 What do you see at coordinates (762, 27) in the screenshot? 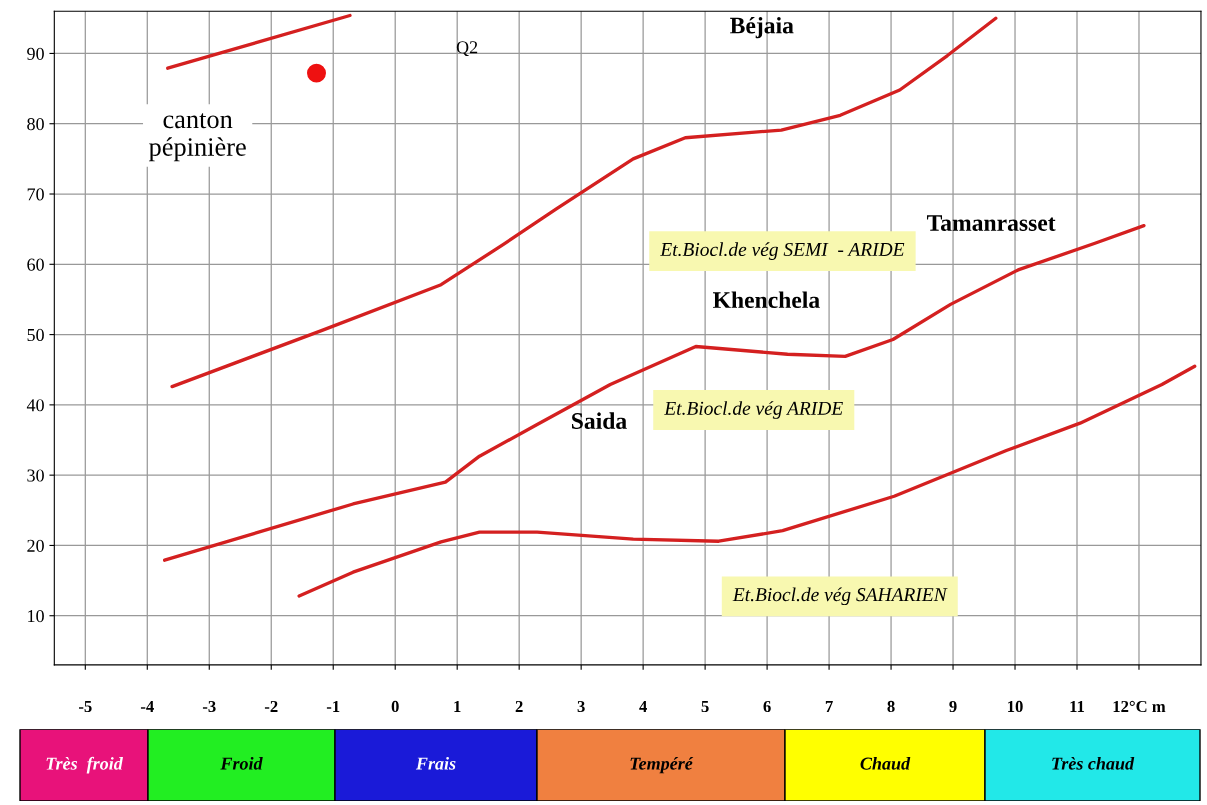
I see `annotation: Béjaia` at bounding box center [762, 27].